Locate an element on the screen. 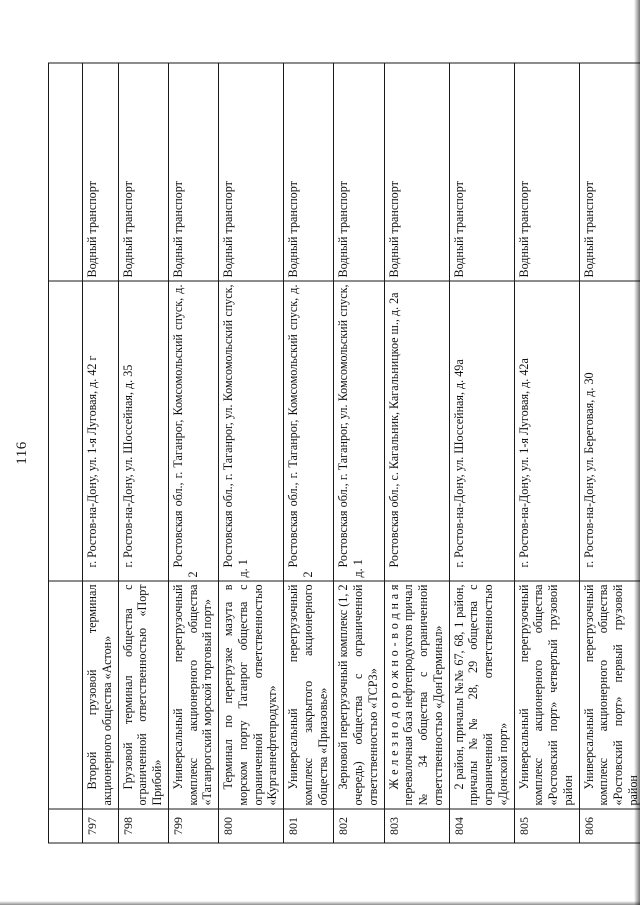 The height and width of the screenshot is (905, 640). cell-number: 797 is located at coordinates (100, 825).